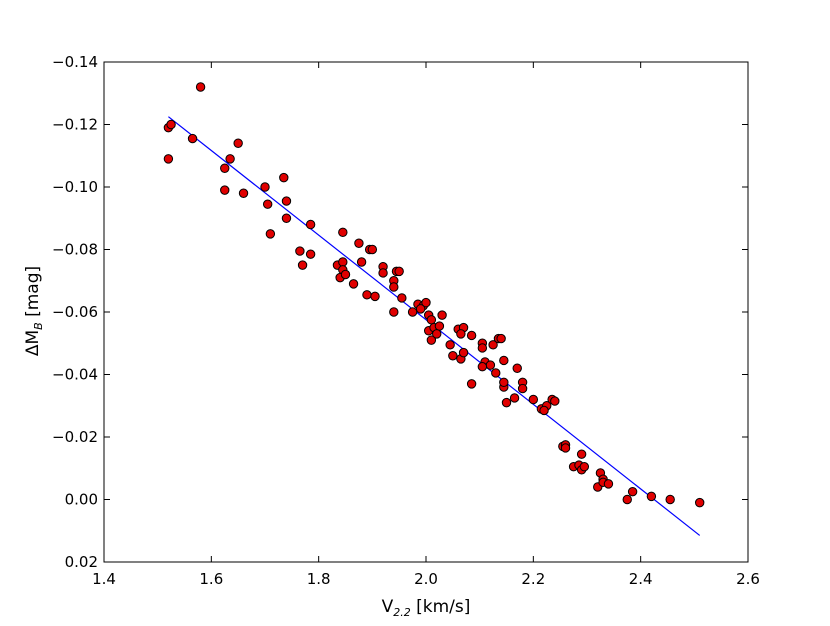  I want to click on y-tick-label: 0.00, so click(81, 500).